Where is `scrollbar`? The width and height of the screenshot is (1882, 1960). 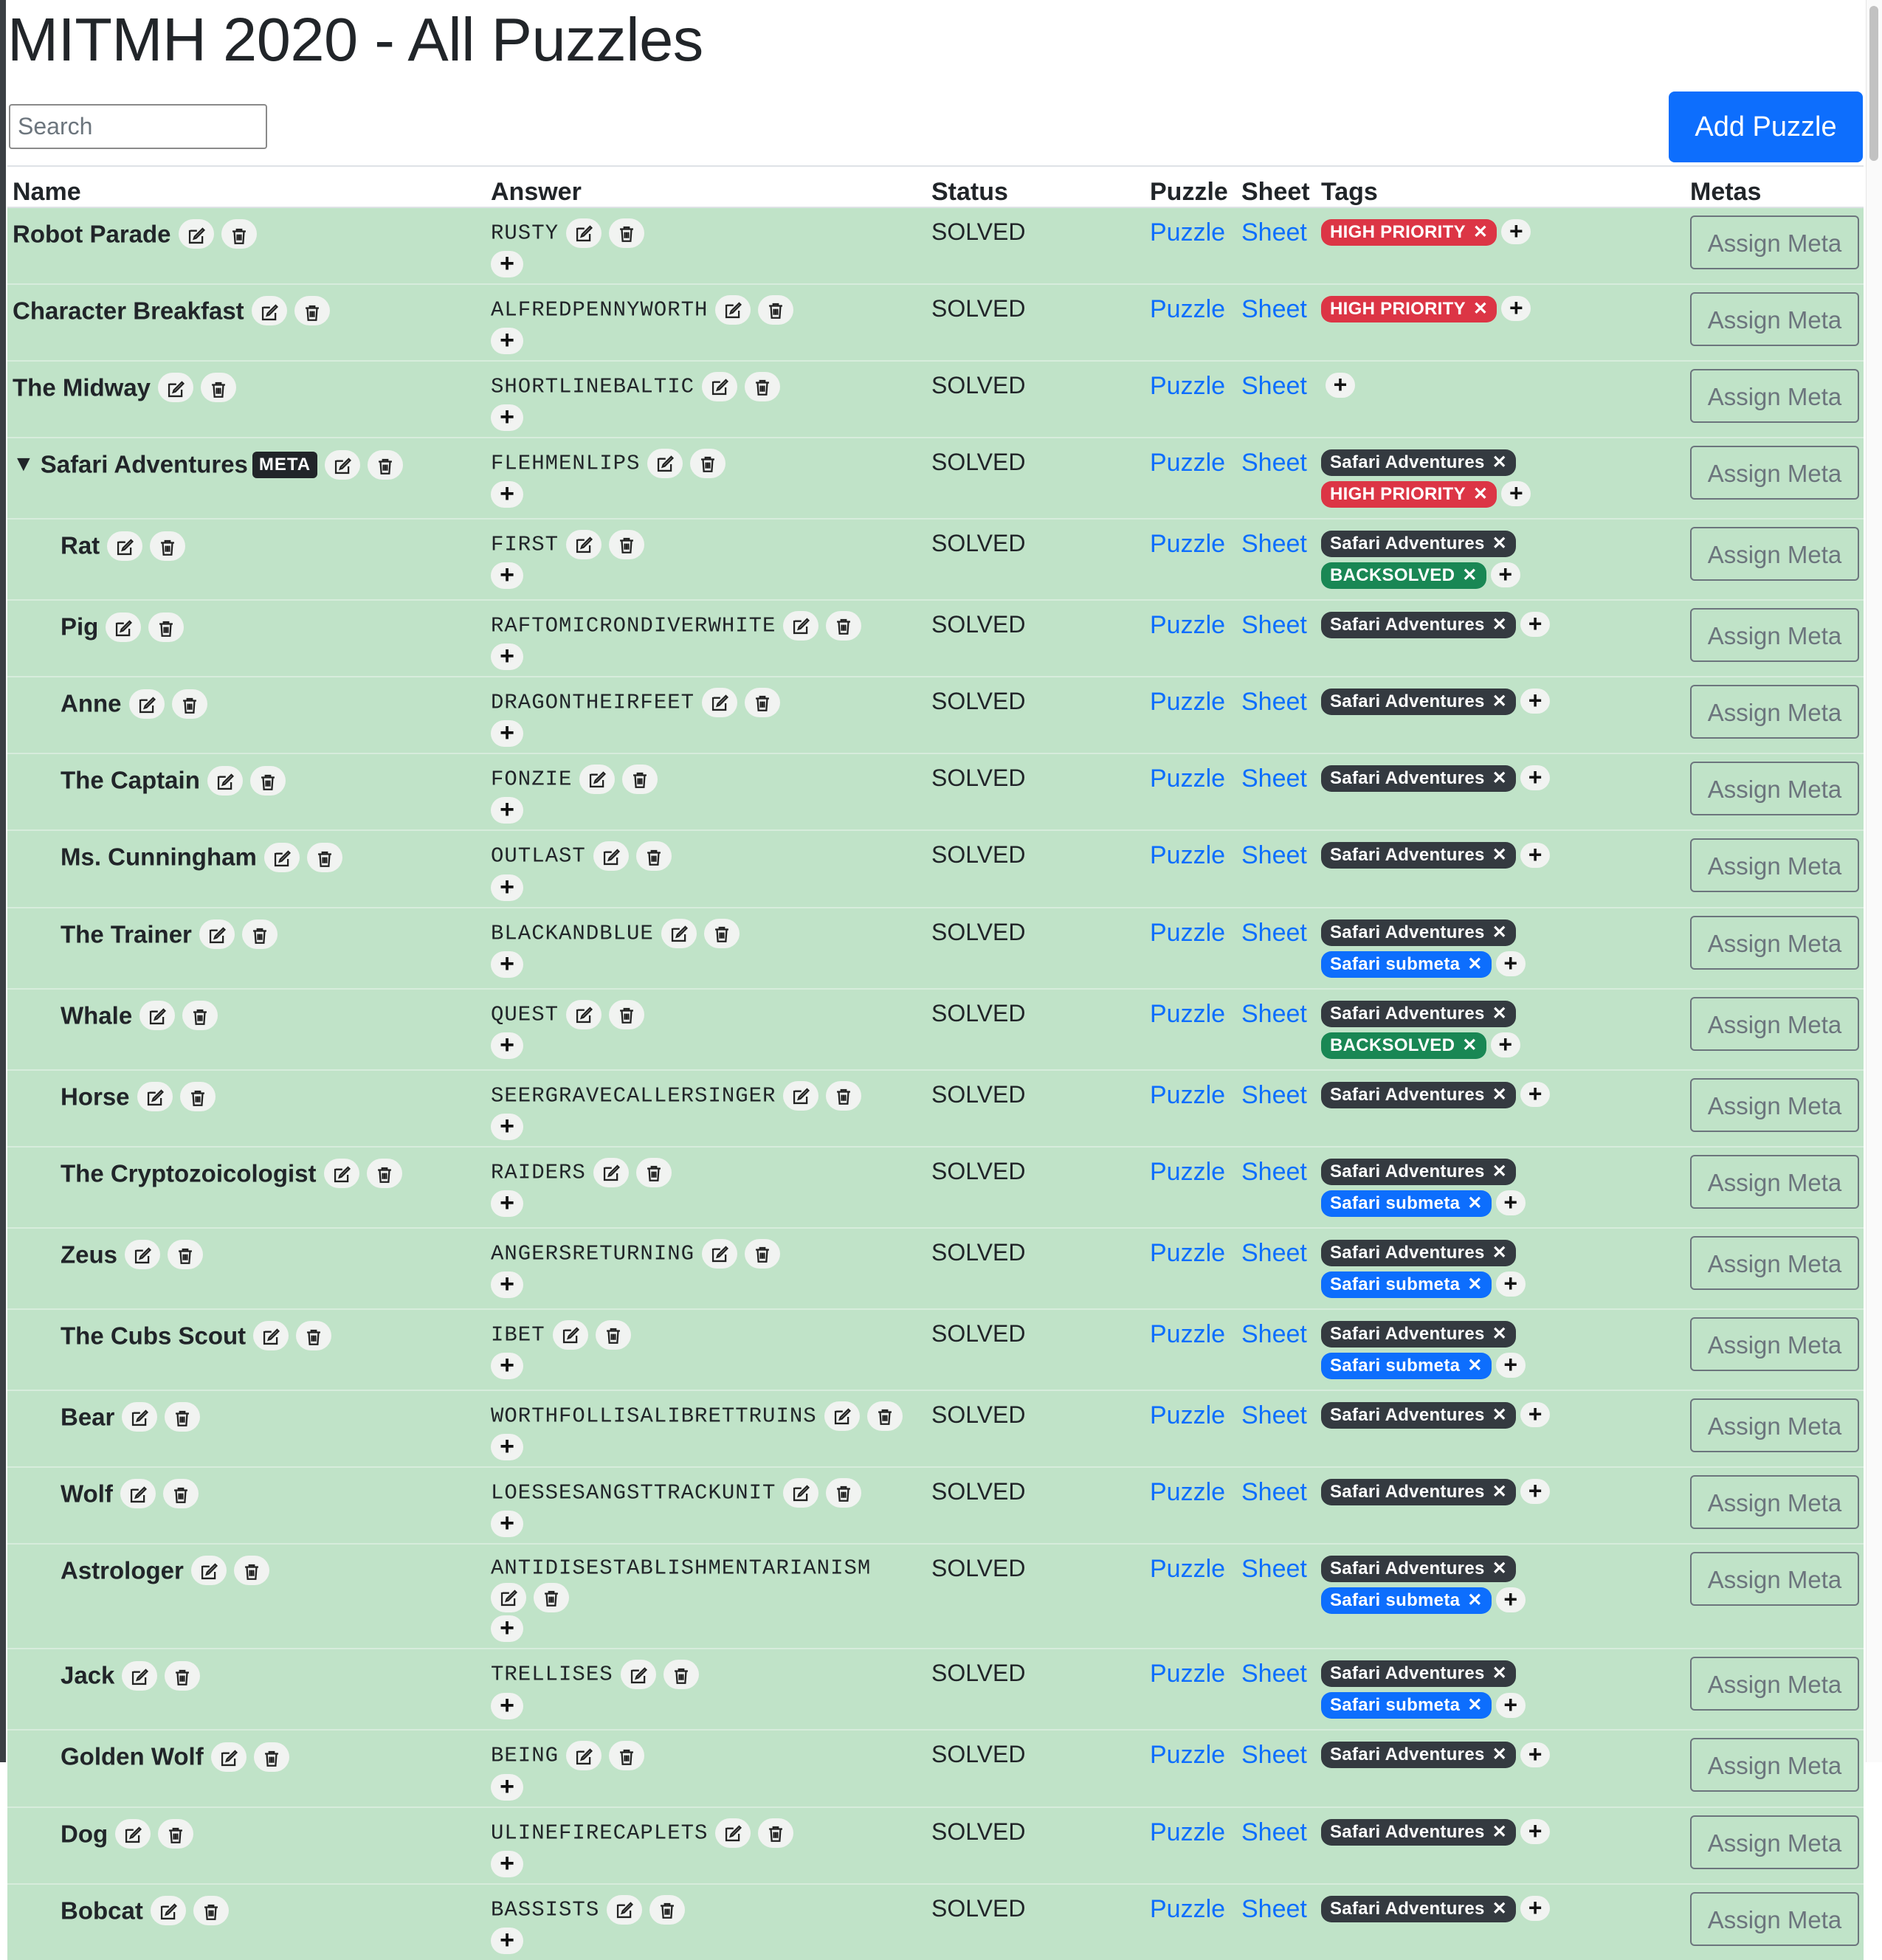 scrollbar is located at coordinates (1874, 881).